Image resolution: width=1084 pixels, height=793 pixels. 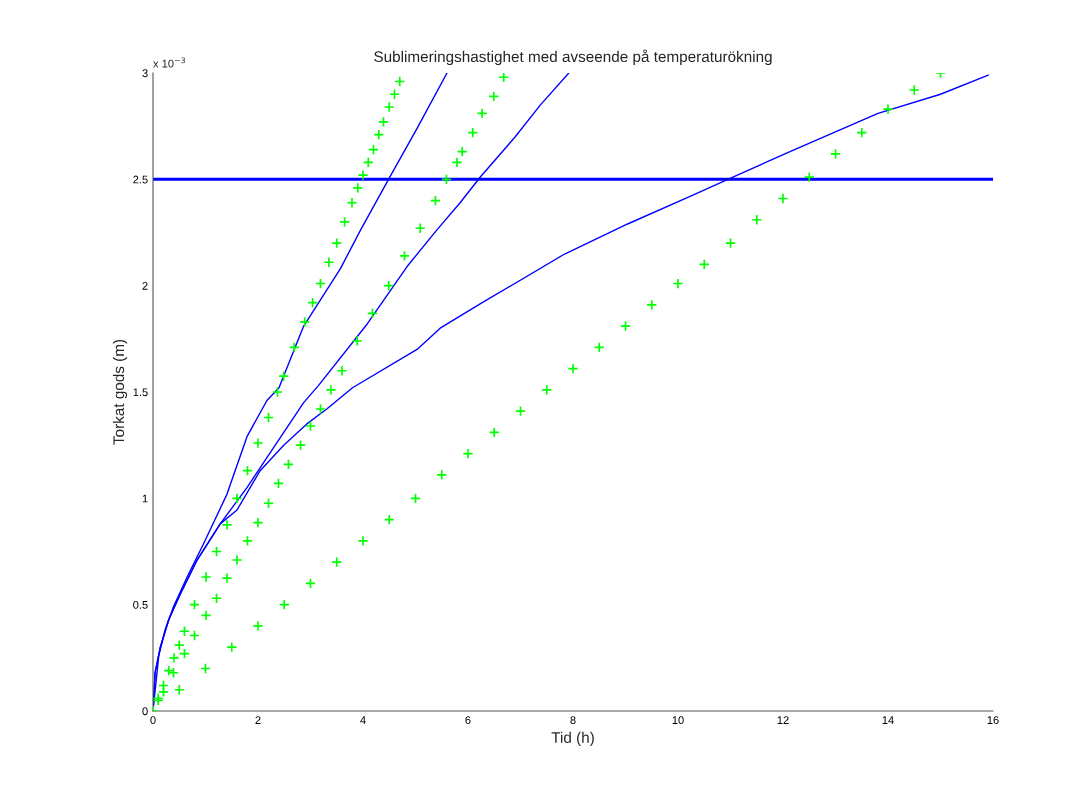 I want to click on x-tick-label: 4, so click(x=363, y=720).